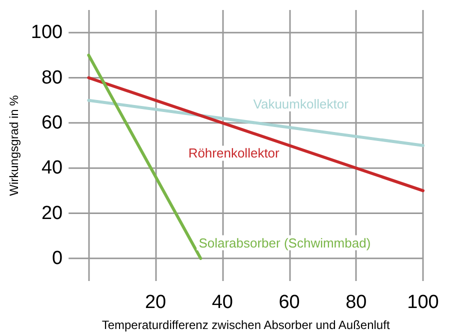  What do you see at coordinates (46, 33) in the screenshot?
I see `y-tick-label: 100` at bounding box center [46, 33].